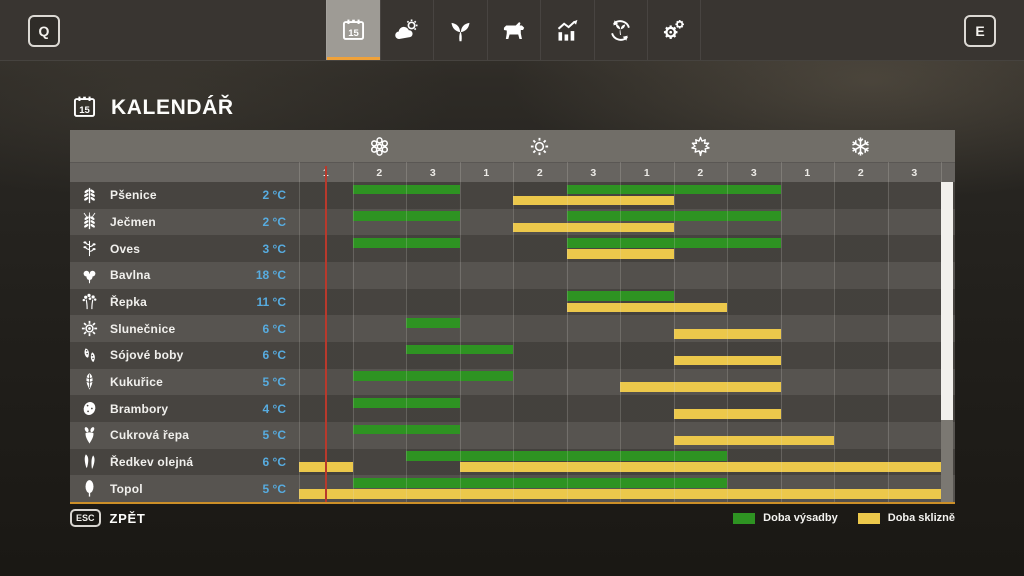  I want to click on crop-row: Oves 3 °C, so click(512, 248).